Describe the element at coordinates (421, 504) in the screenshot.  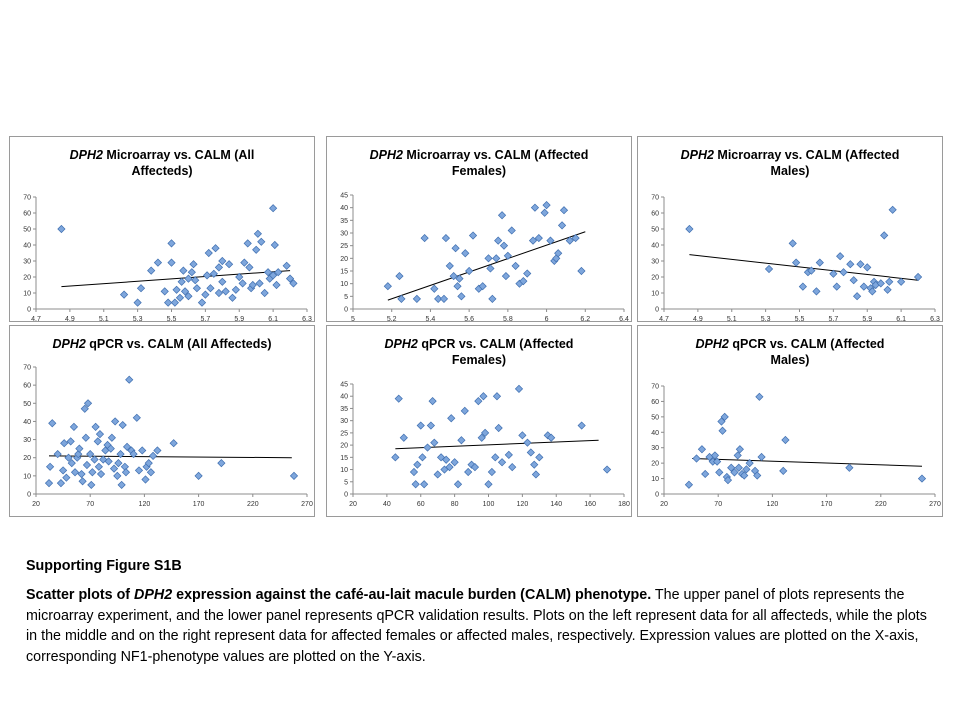
I see `x-tick-label: 60` at that location.